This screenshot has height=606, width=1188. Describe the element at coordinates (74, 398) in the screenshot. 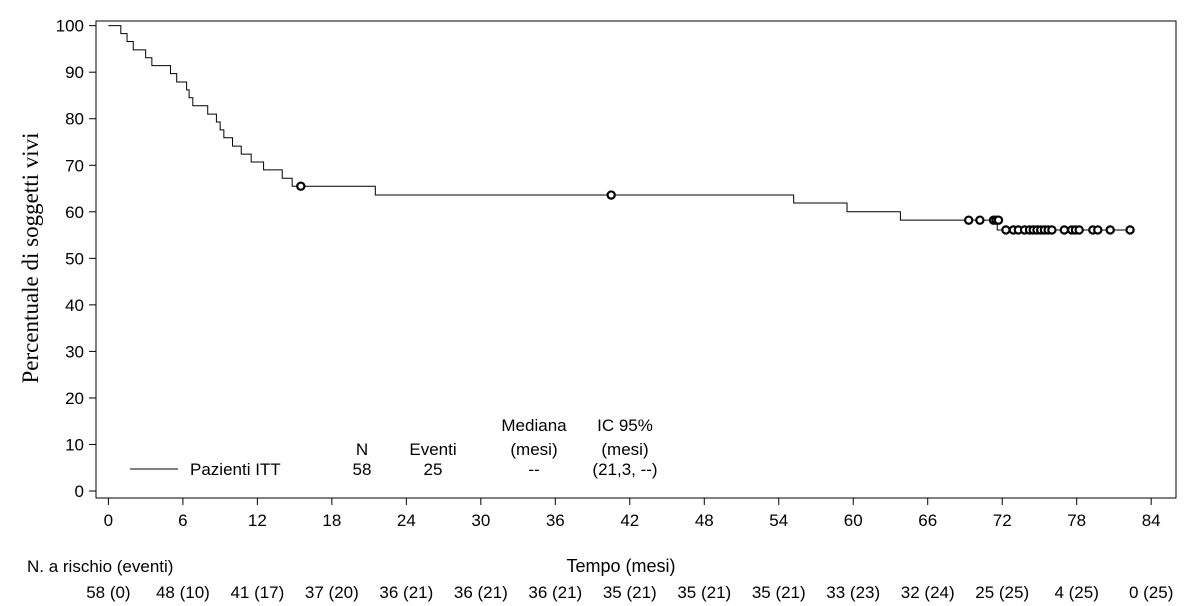

I see `y-tick-label: 20` at that location.